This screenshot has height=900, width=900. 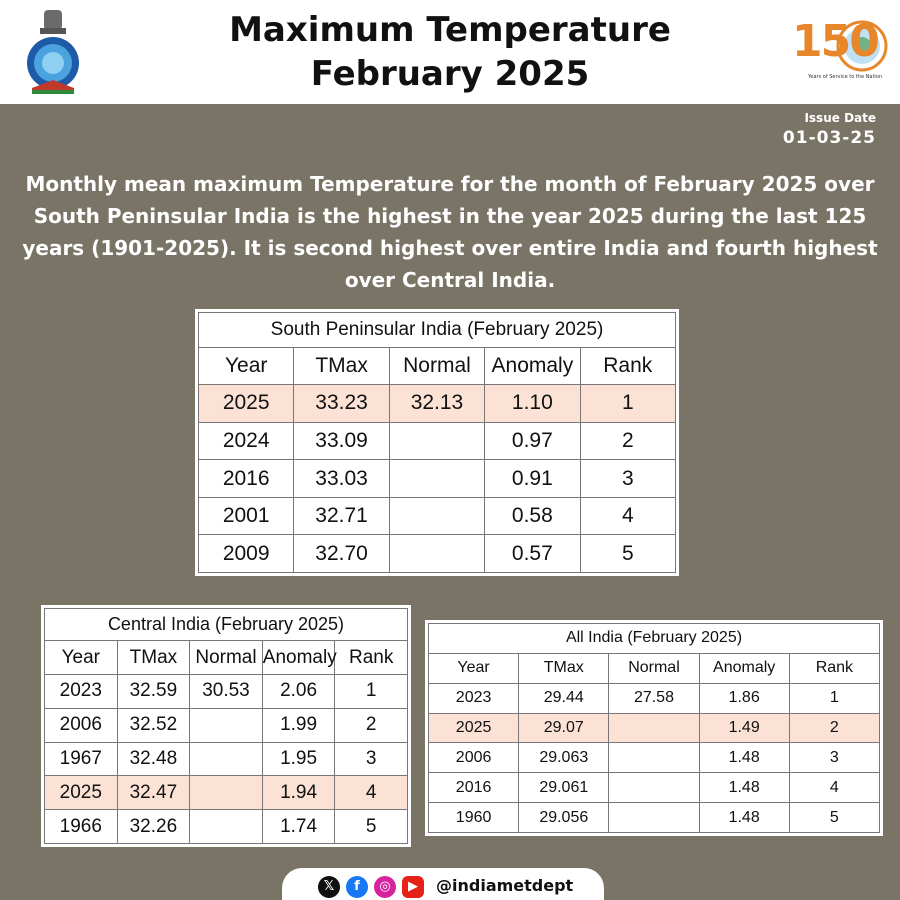 I want to click on issue-date-label: Issue Date, so click(x=840, y=118).